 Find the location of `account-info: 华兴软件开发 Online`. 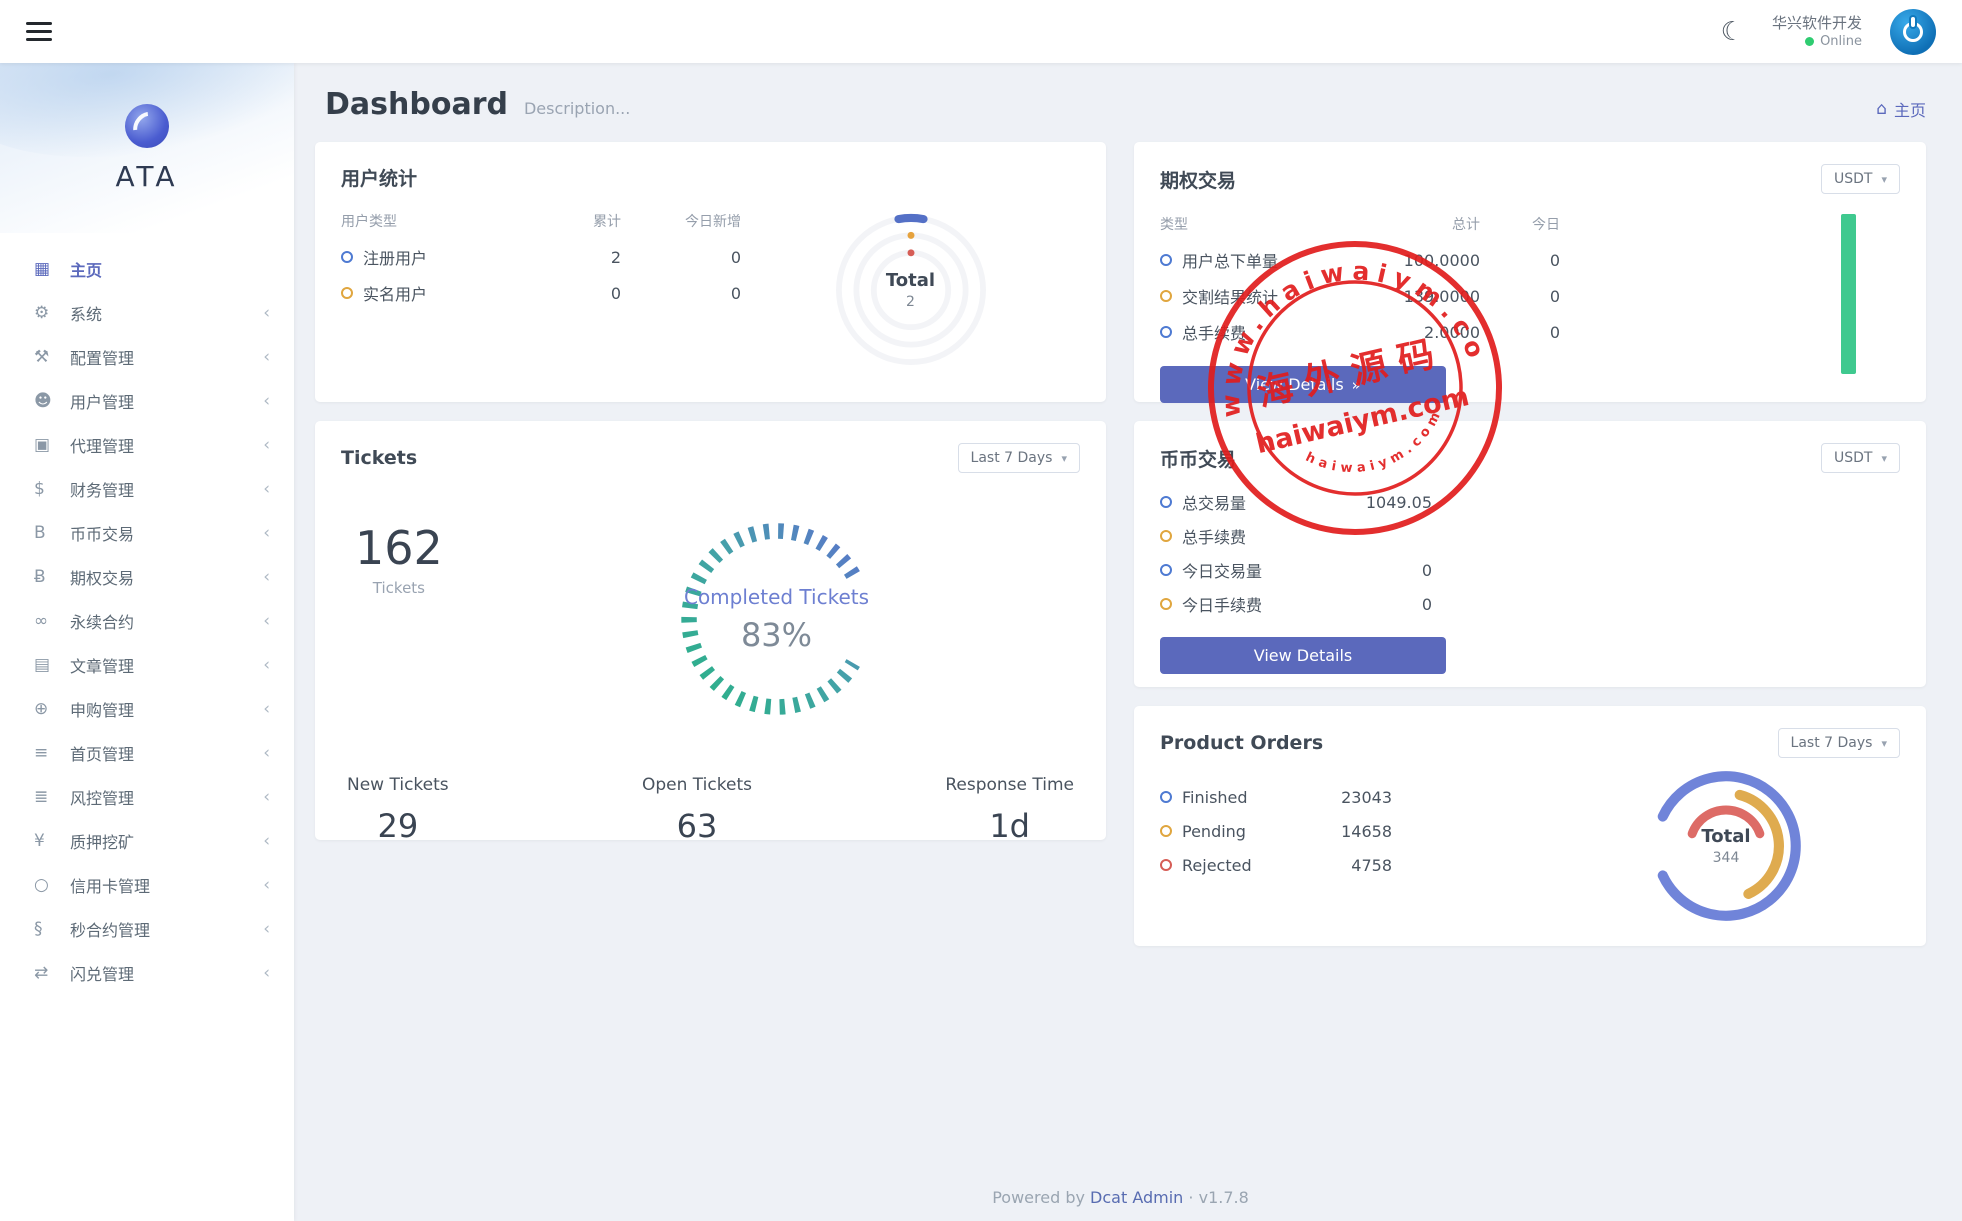

account-info: 华兴软件开发 Online is located at coordinates (1817, 32).